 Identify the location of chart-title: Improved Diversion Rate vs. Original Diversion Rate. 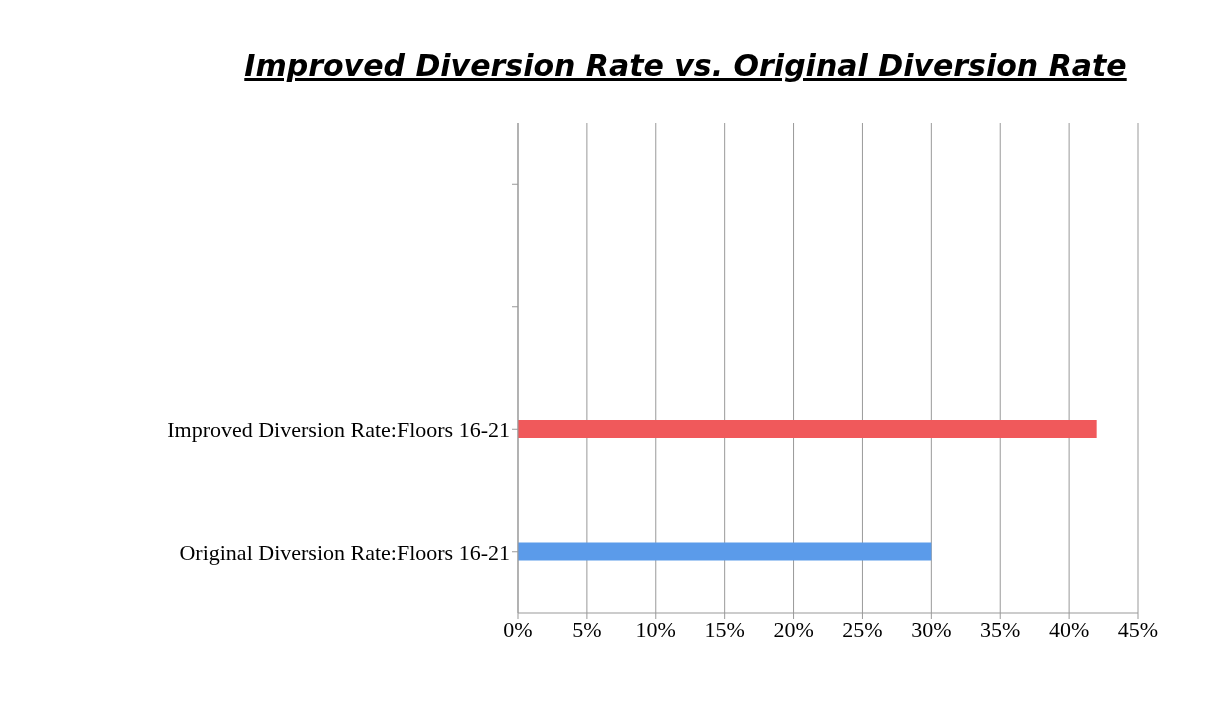
(685, 65).